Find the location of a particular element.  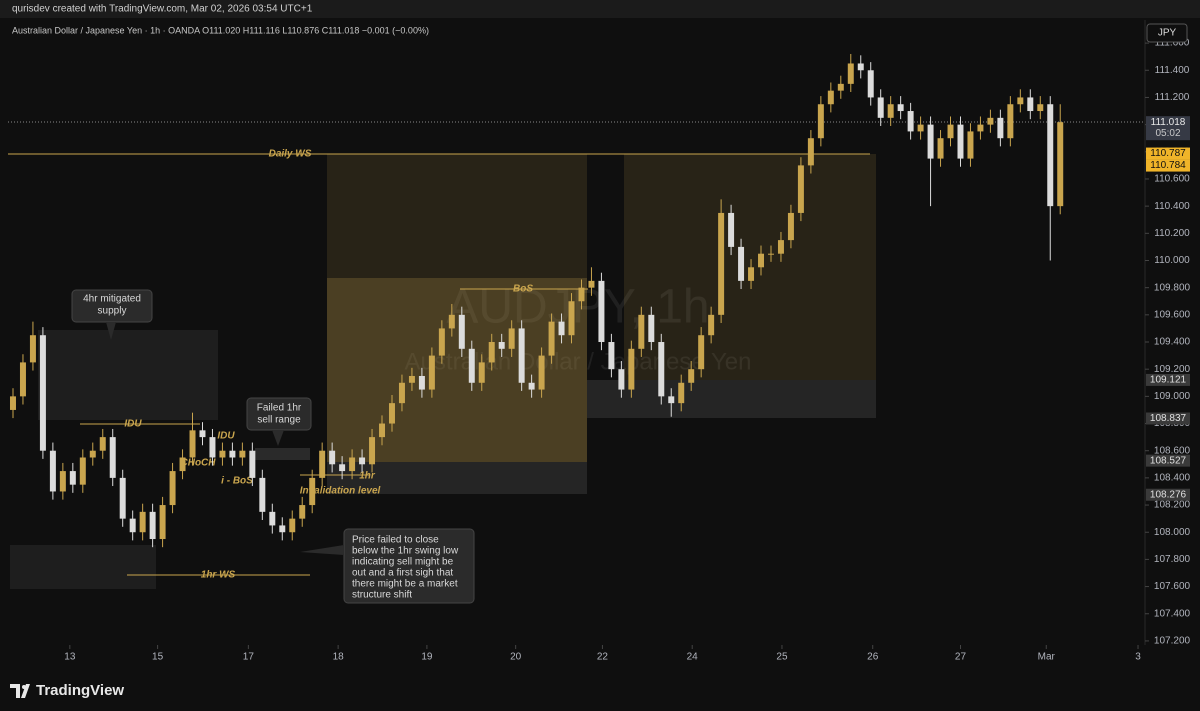

y-tick-label: 110.600 is located at coordinates (1172, 179).